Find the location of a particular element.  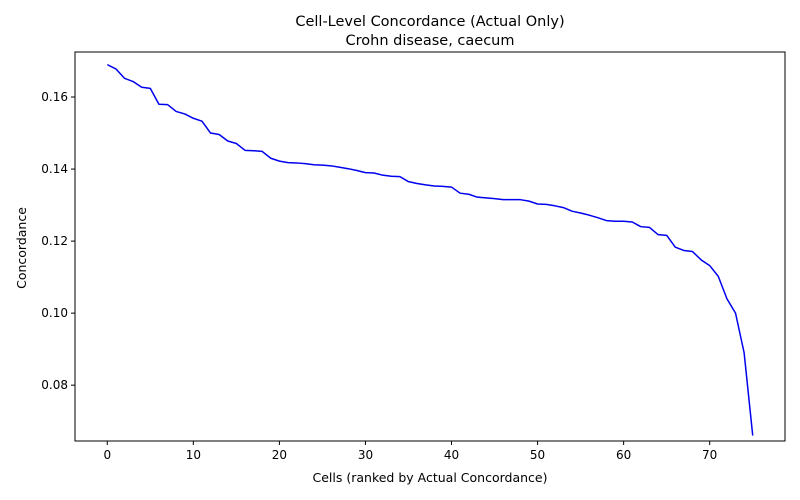

y-tick-label: 0.16 is located at coordinates (54, 97).